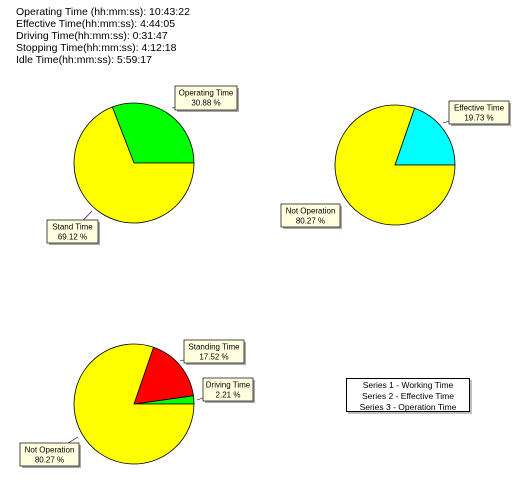  I want to click on slice-name-text: Operating Time, so click(206, 93).